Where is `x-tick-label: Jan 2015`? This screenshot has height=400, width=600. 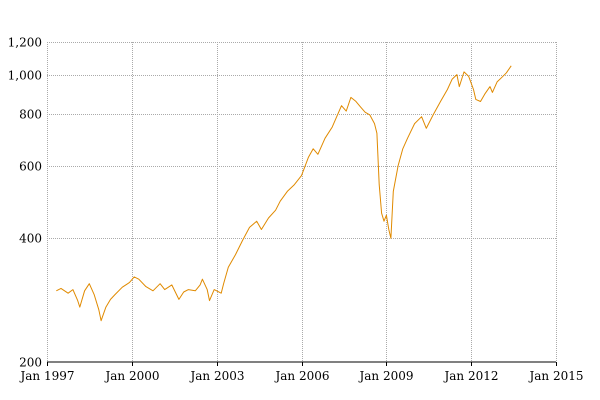
x-tick-label: Jan 2015 is located at coordinates (555, 376).